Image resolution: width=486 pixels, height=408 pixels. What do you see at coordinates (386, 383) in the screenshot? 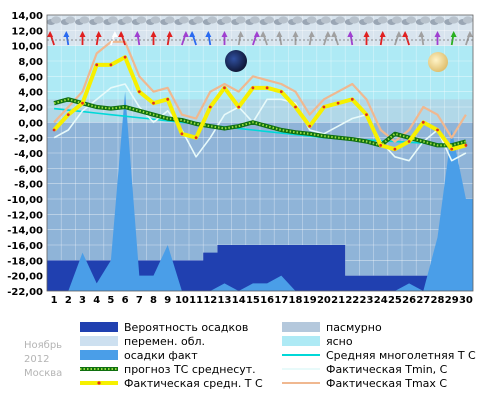
I see `legend-label: Фактическая Tmax C` at bounding box center [386, 383].